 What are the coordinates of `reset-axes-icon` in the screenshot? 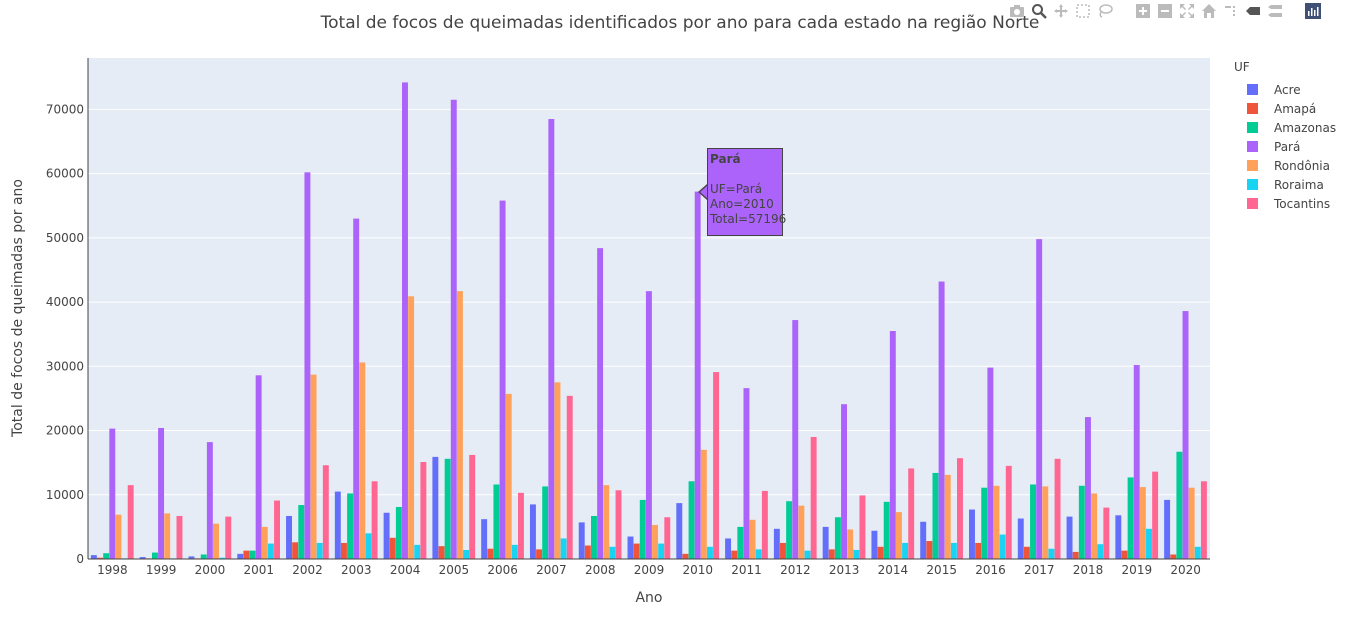 It's located at (1209, 11).